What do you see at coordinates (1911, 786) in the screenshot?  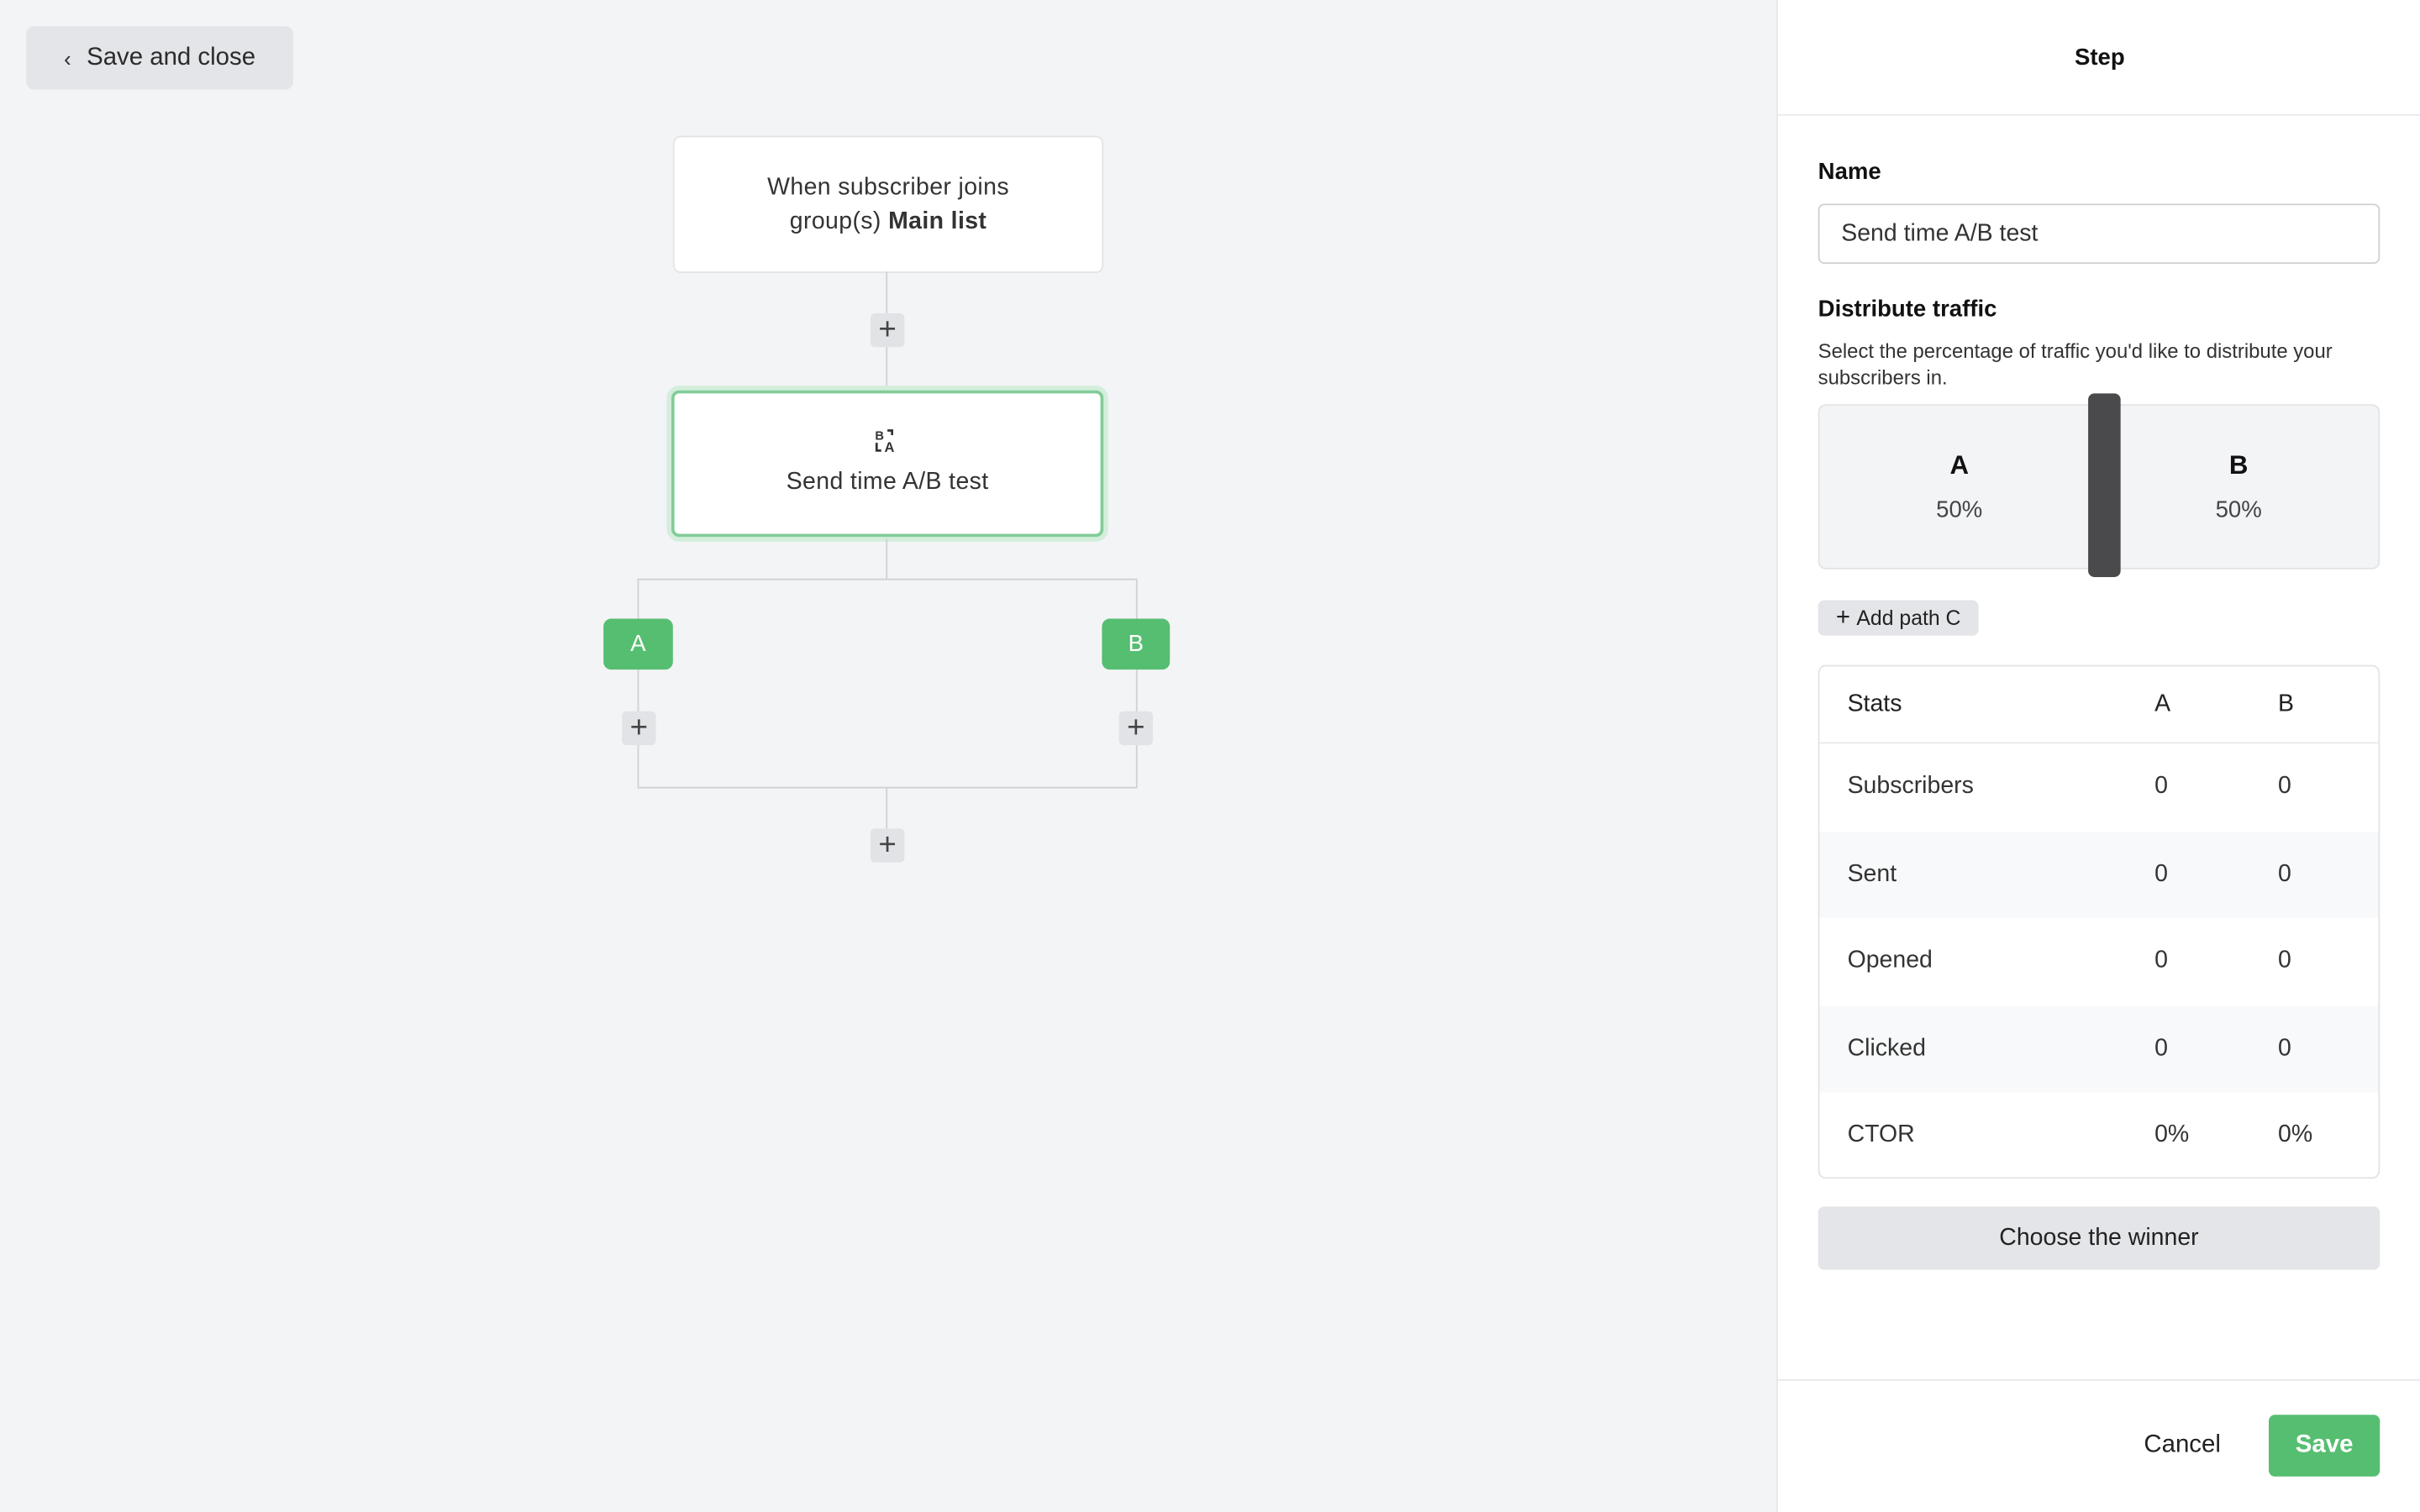 I see `stats-metric: Subscribers` at bounding box center [1911, 786].